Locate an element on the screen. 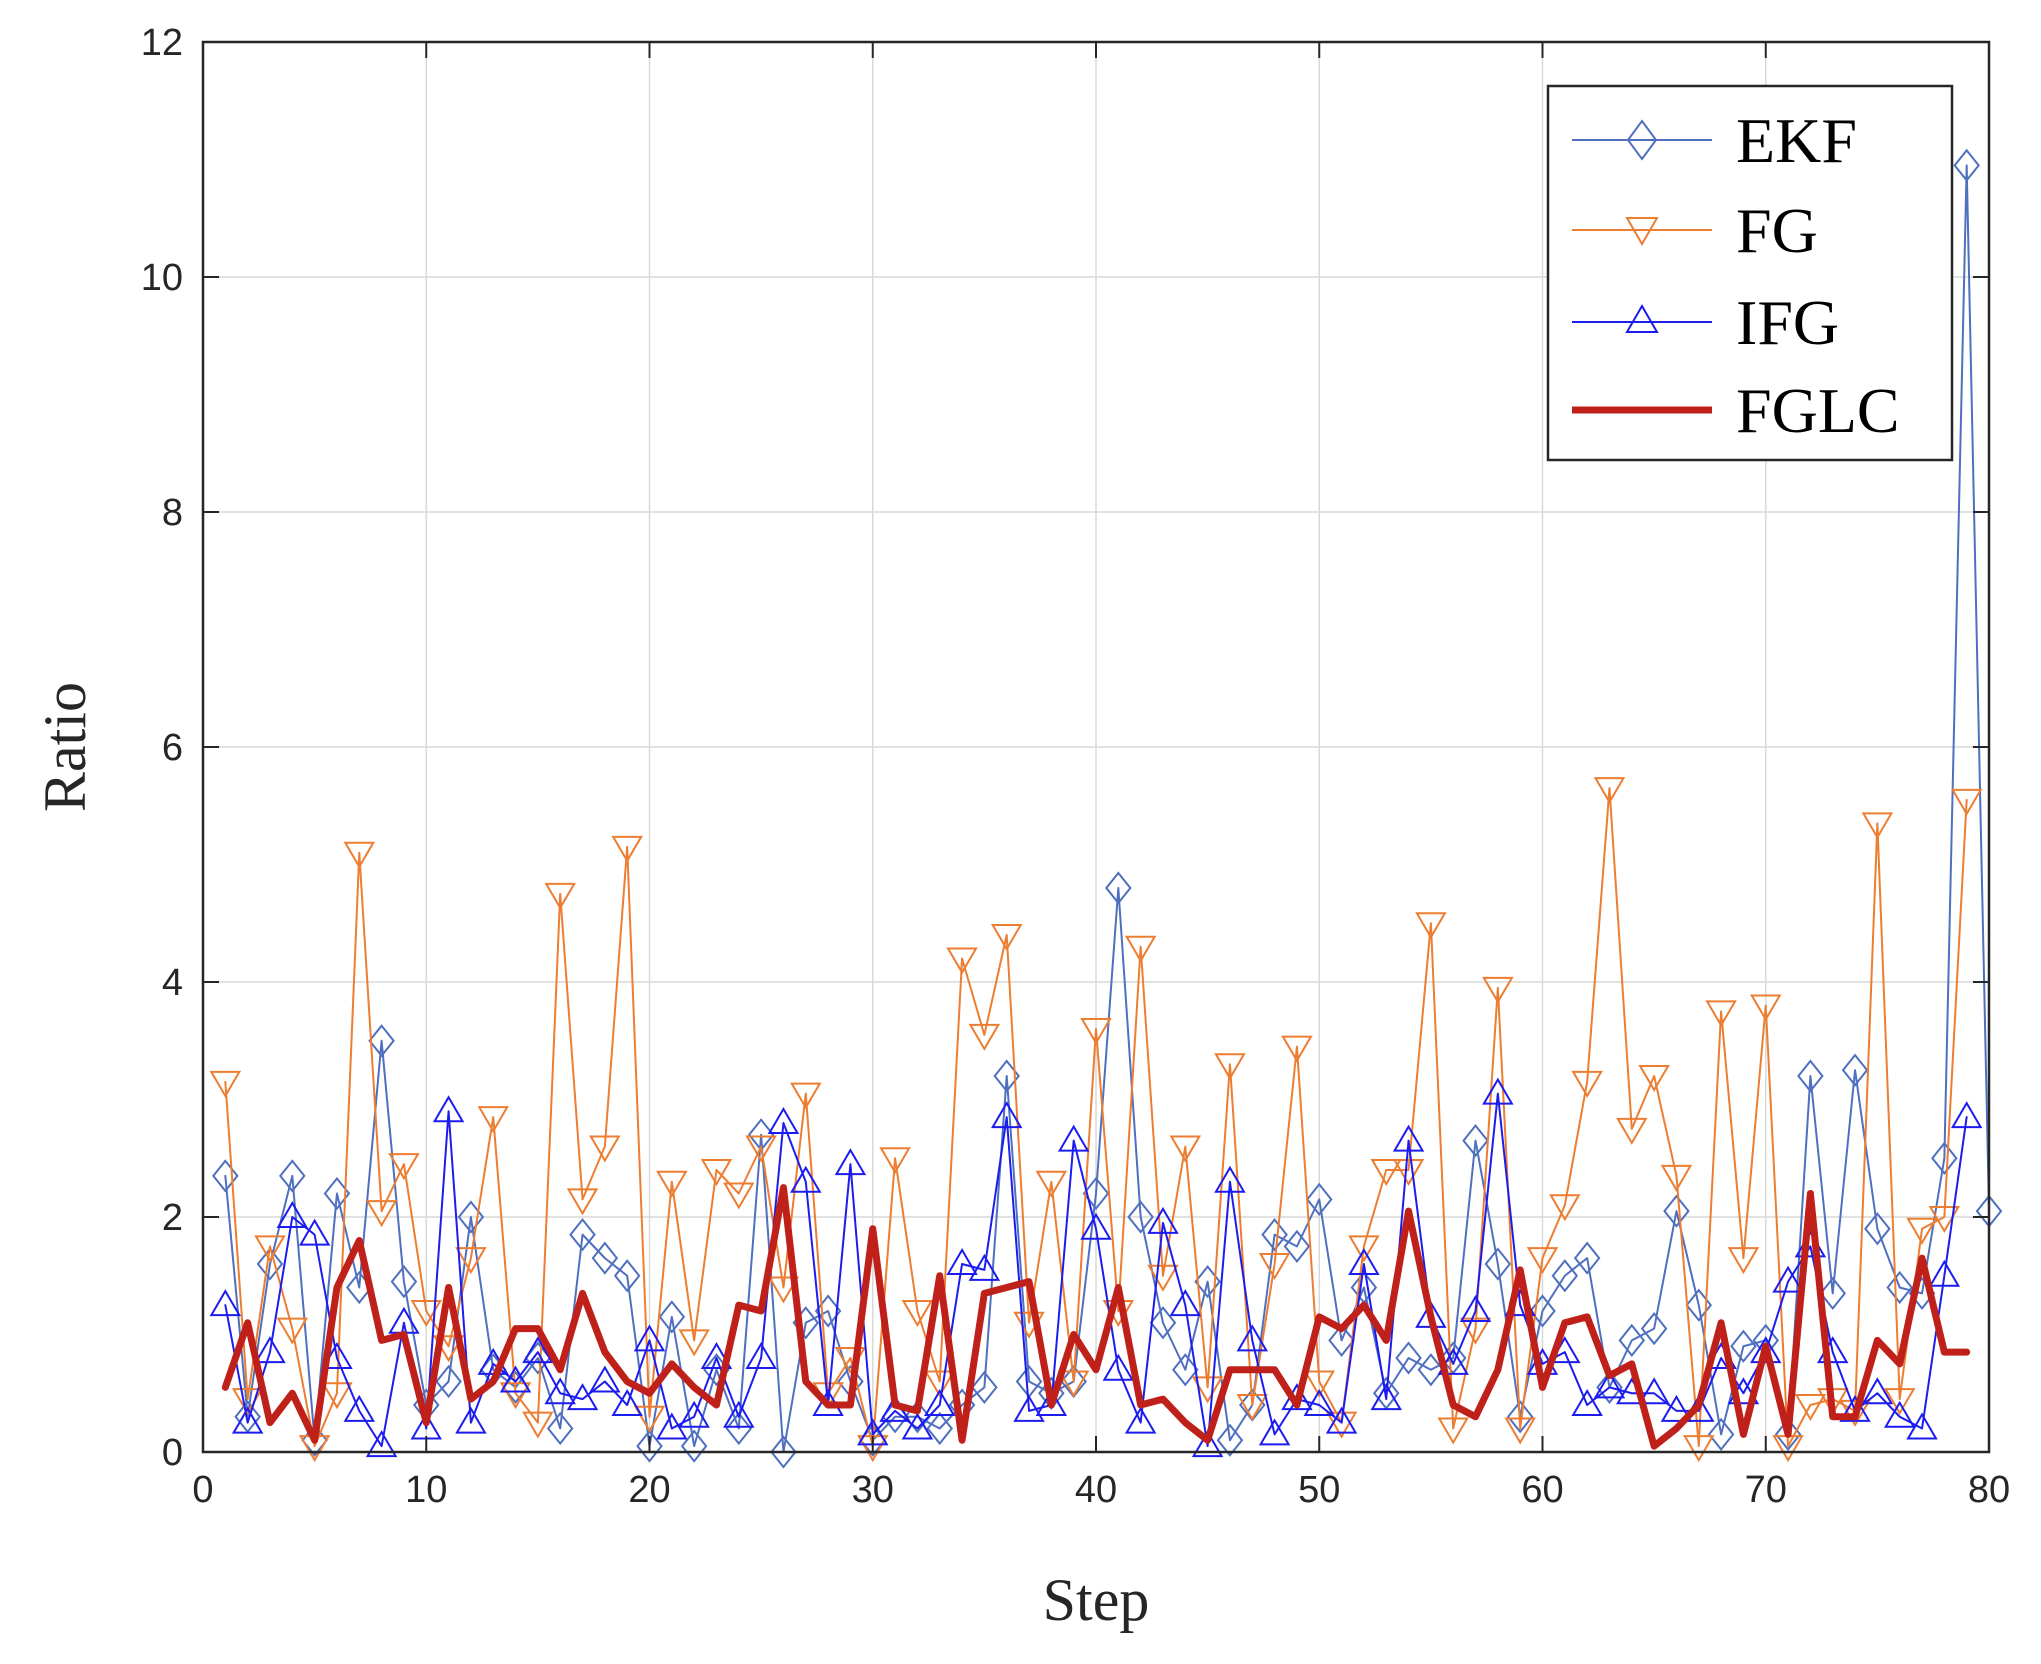 The image size is (2041, 1664). triangle-up-marker-icon is located at coordinates (1642, 318).